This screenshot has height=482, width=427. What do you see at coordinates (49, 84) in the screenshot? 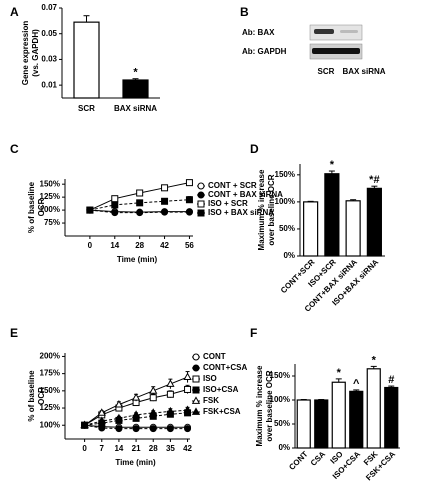
I see `y-tick-label: 0.01` at bounding box center [49, 84].